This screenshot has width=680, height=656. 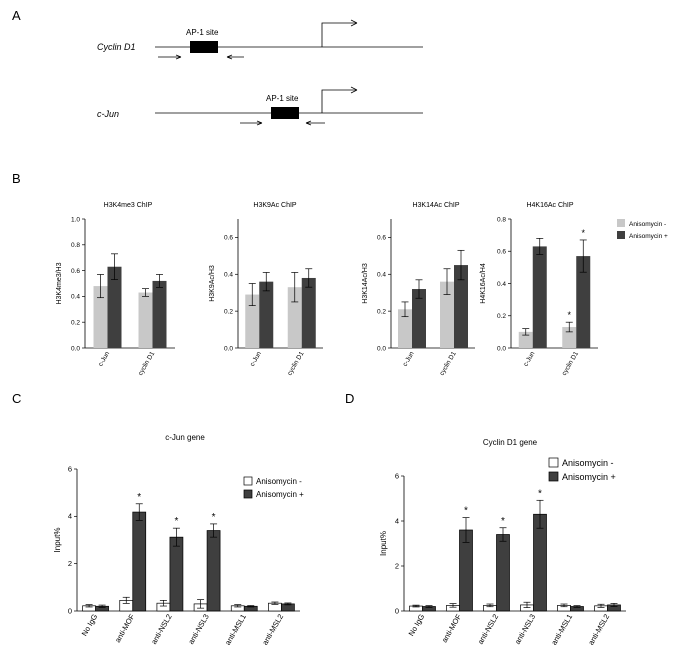 I want to click on y-axis-label: H3K9Ac/H3, so click(x=212, y=283).